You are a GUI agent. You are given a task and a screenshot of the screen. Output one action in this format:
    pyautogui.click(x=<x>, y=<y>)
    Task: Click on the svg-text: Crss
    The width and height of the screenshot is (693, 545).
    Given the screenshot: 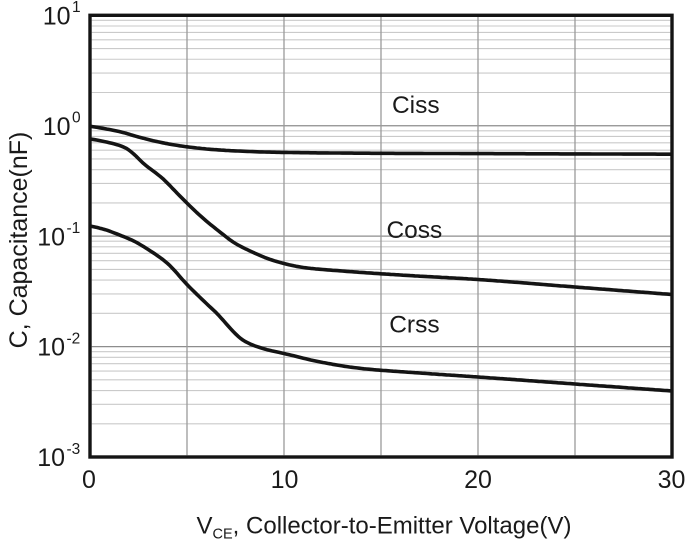 What is the action you would take?
    pyautogui.click(x=414, y=325)
    